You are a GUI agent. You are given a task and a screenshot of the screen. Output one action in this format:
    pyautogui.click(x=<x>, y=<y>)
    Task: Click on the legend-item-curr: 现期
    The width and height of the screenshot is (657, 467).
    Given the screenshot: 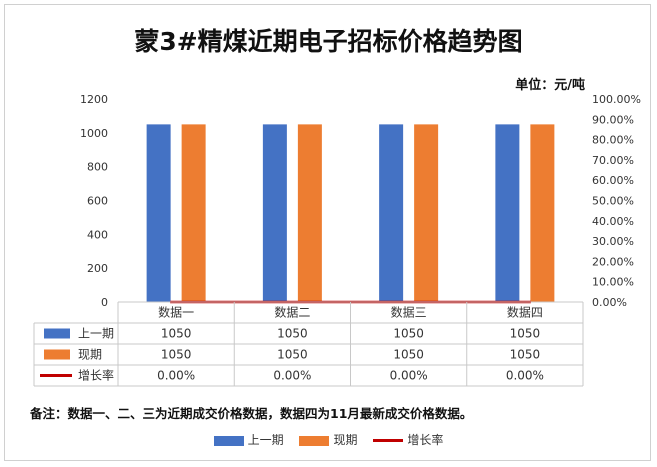 What is the action you would take?
    pyautogui.click(x=328, y=439)
    